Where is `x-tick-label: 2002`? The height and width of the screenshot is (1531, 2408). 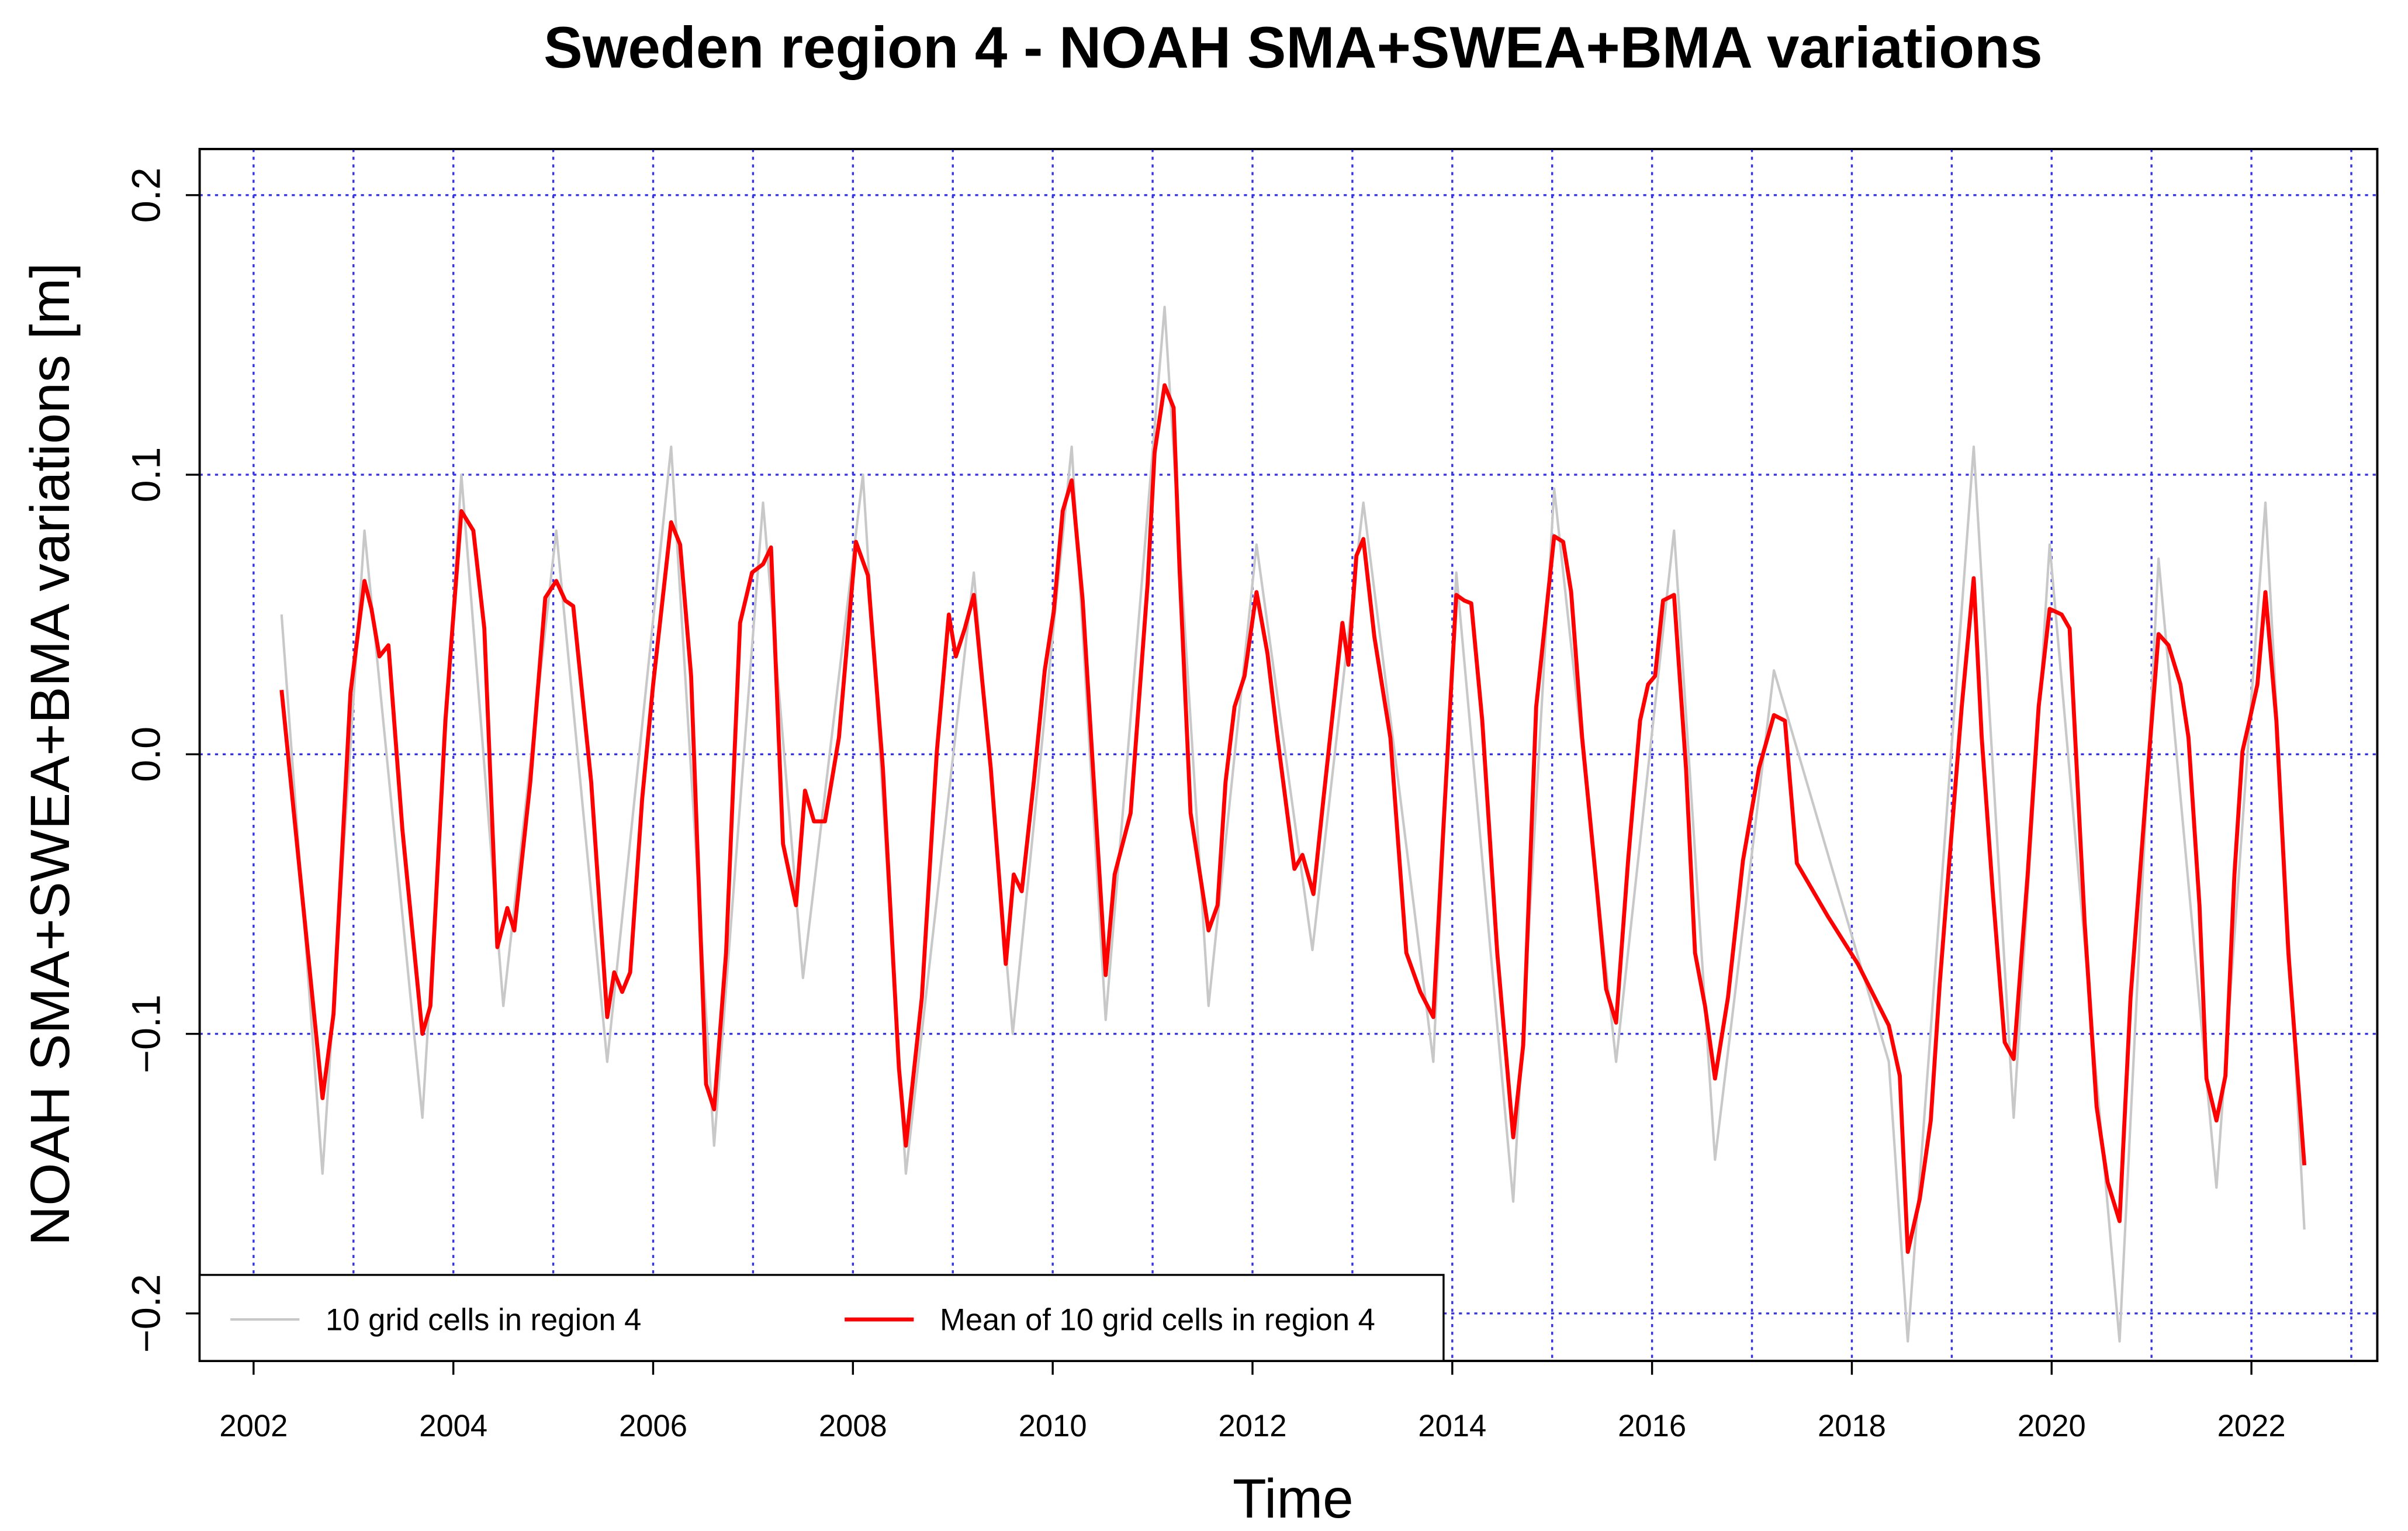
x-tick-label: 2002 is located at coordinates (254, 1426).